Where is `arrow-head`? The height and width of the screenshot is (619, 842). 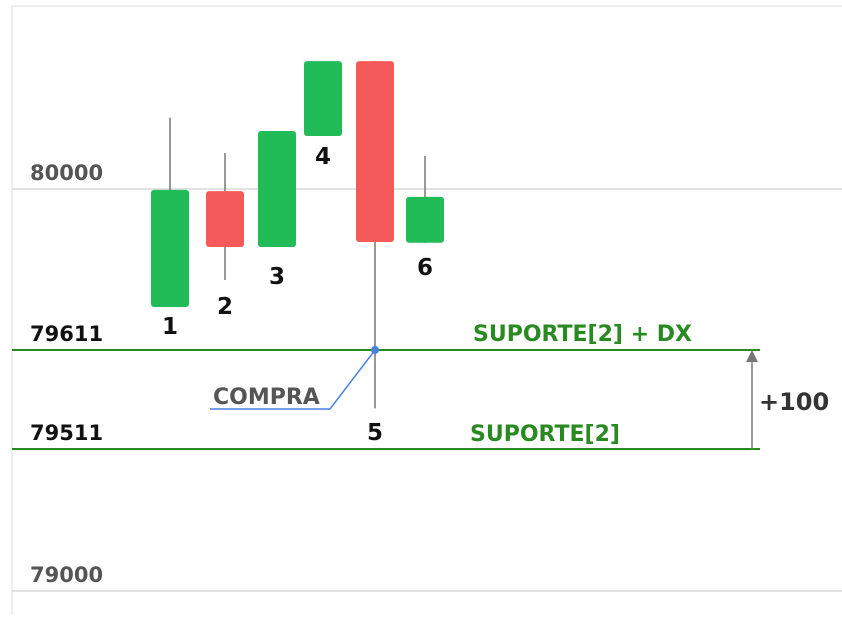 arrow-head is located at coordinates (752, 356).